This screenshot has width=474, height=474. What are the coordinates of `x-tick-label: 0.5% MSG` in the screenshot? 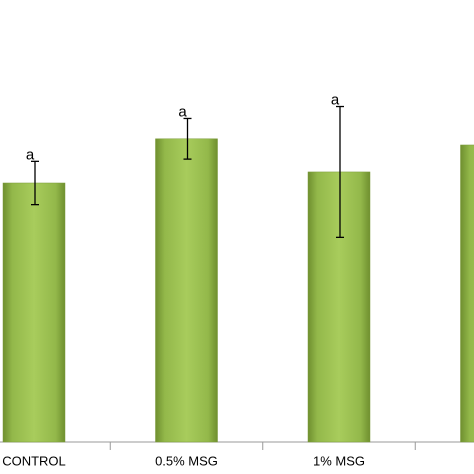 It's located at (186, 460).